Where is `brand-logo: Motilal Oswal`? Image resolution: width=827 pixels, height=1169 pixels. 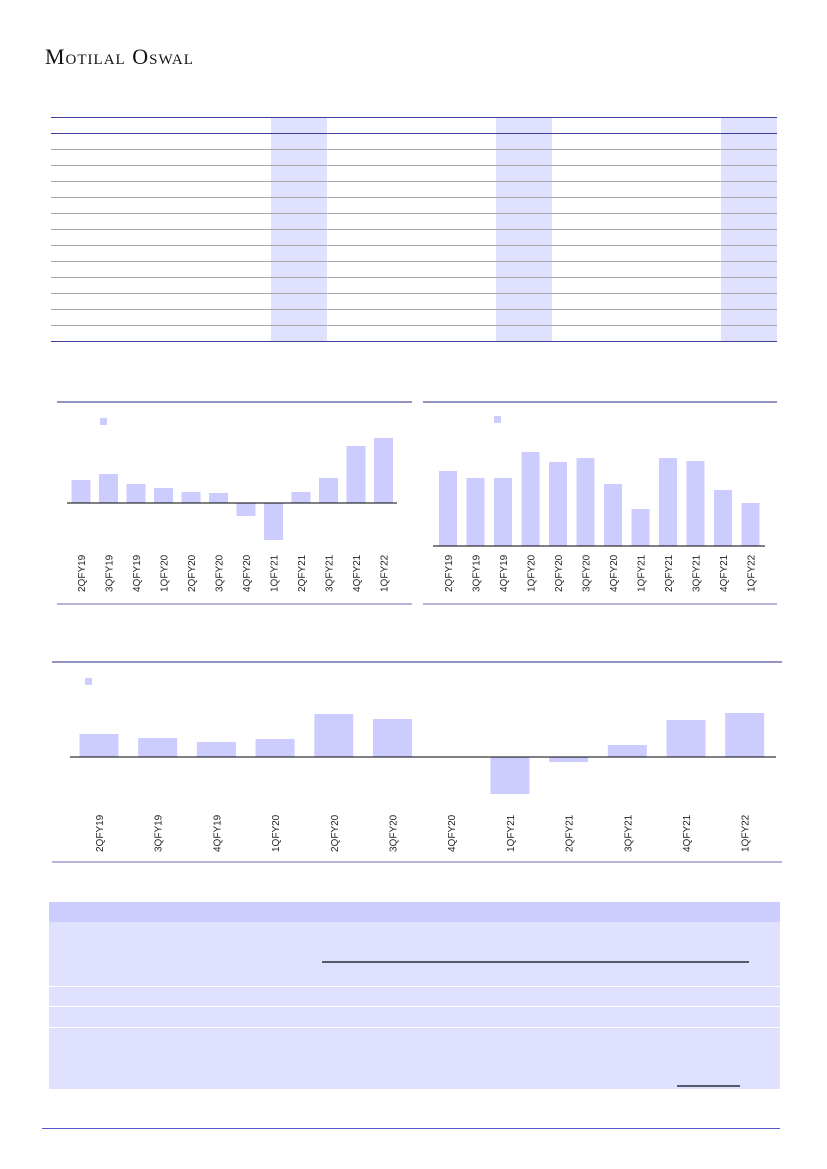 brand-logo: Motilal Oswal is located at coordinates (119, 56).